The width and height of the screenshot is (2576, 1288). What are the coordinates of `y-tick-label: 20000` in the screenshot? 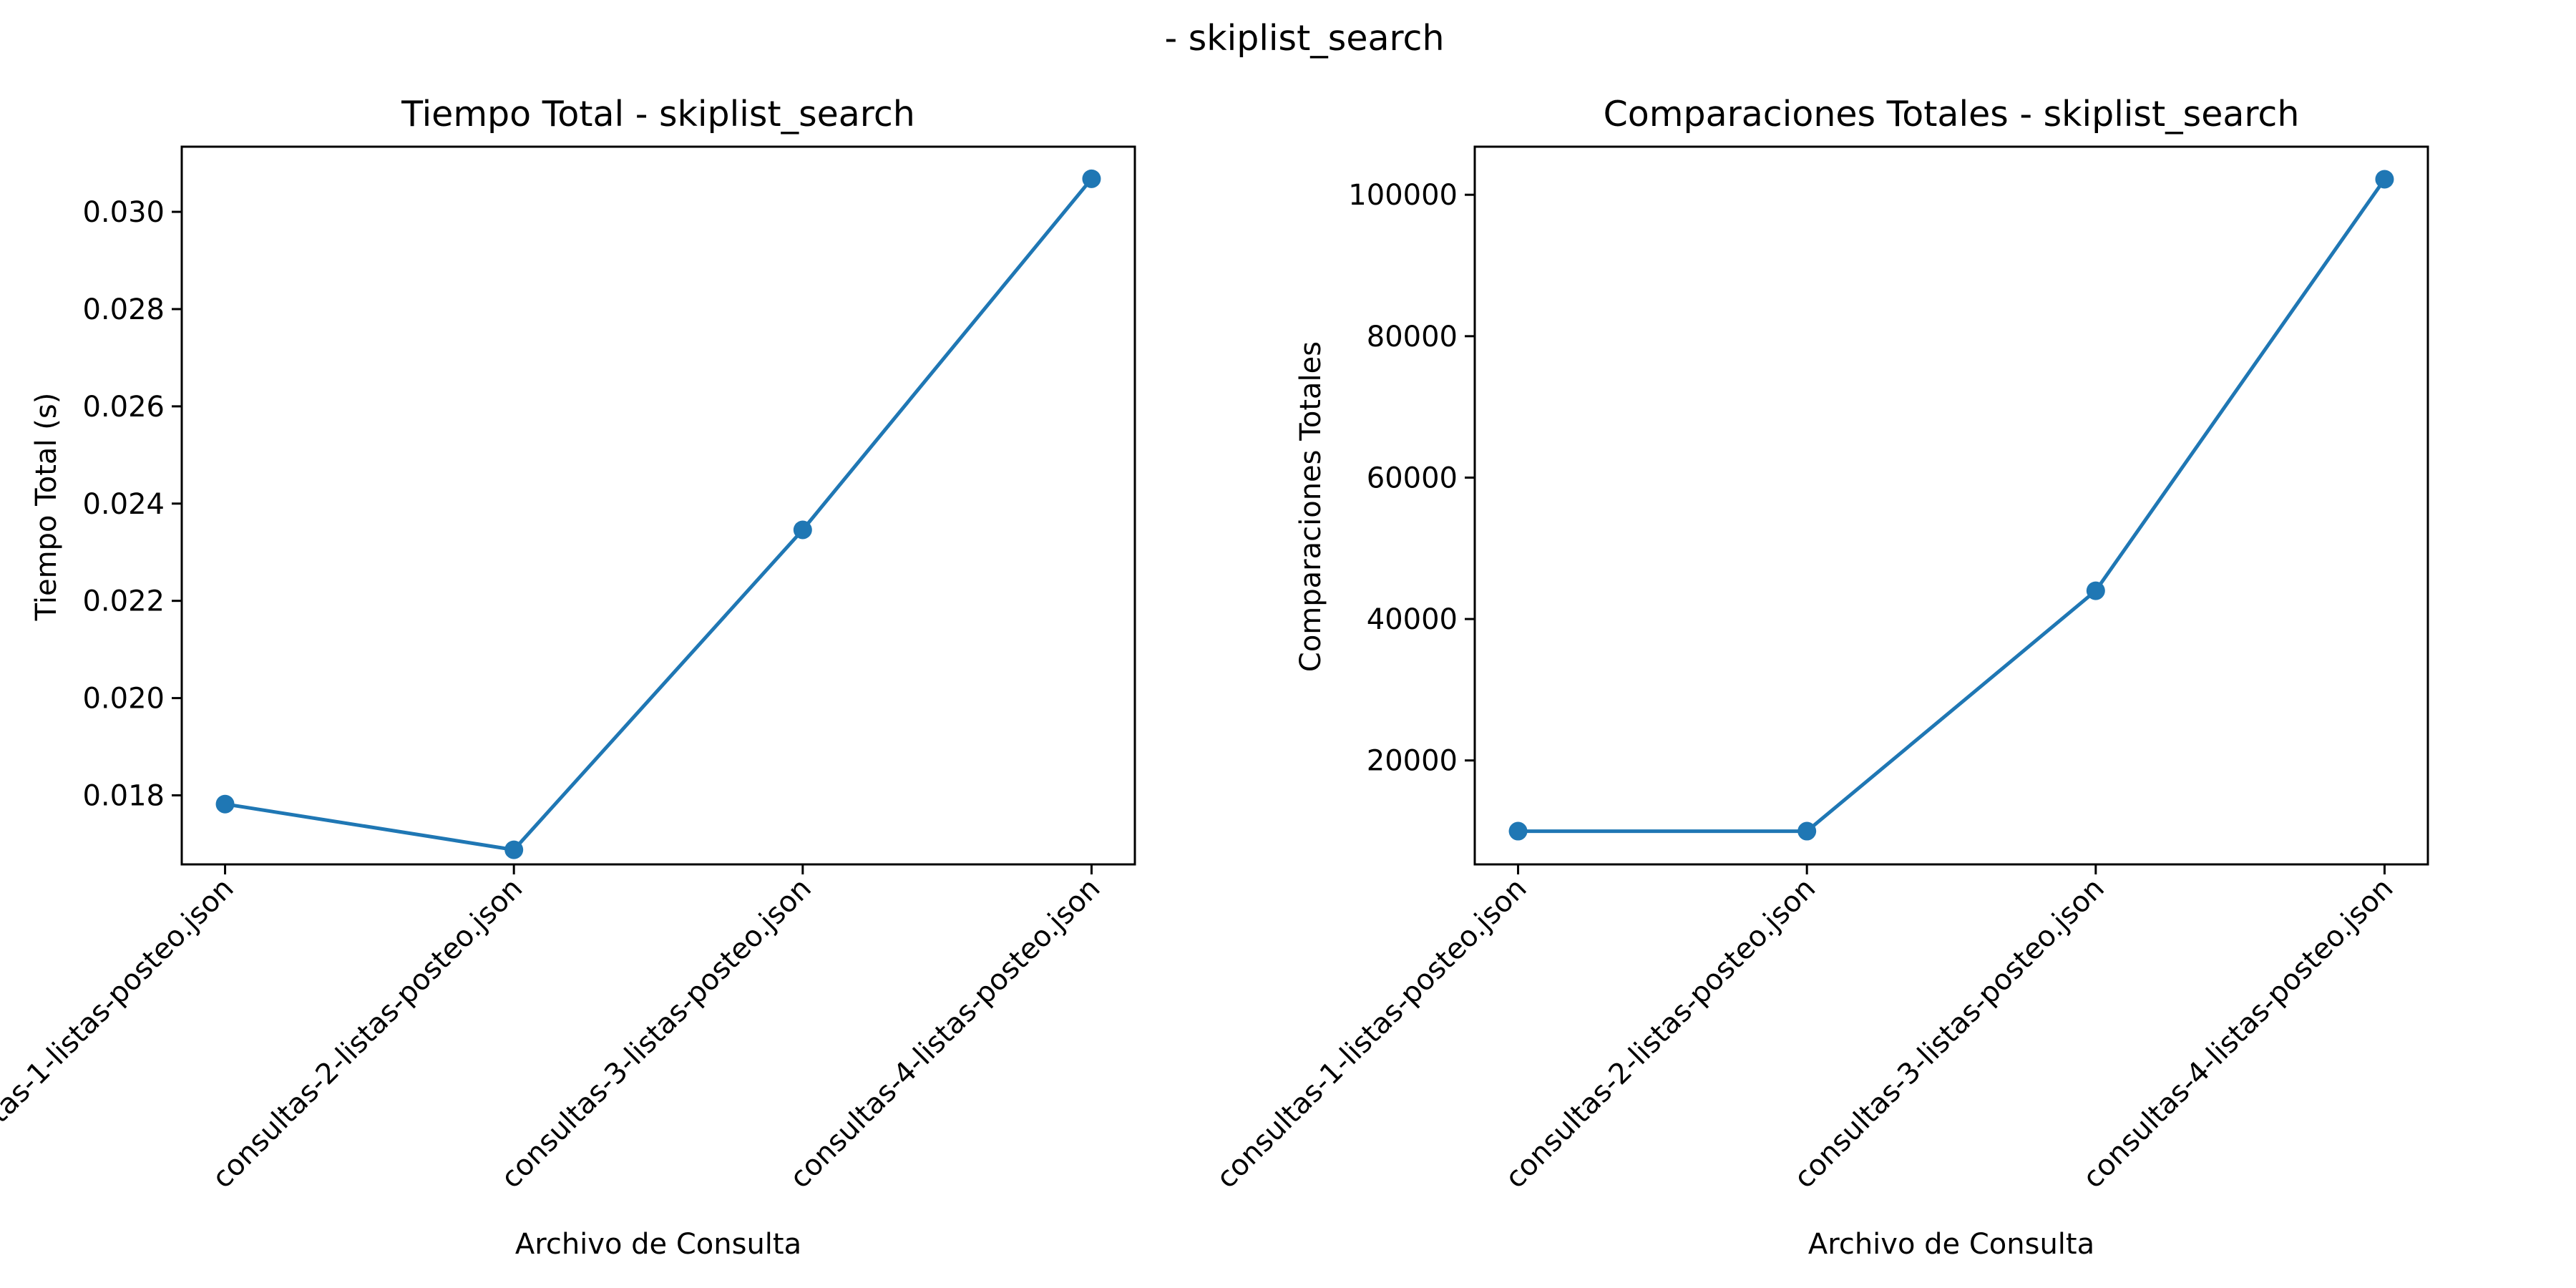 It's located at (1412, 761).